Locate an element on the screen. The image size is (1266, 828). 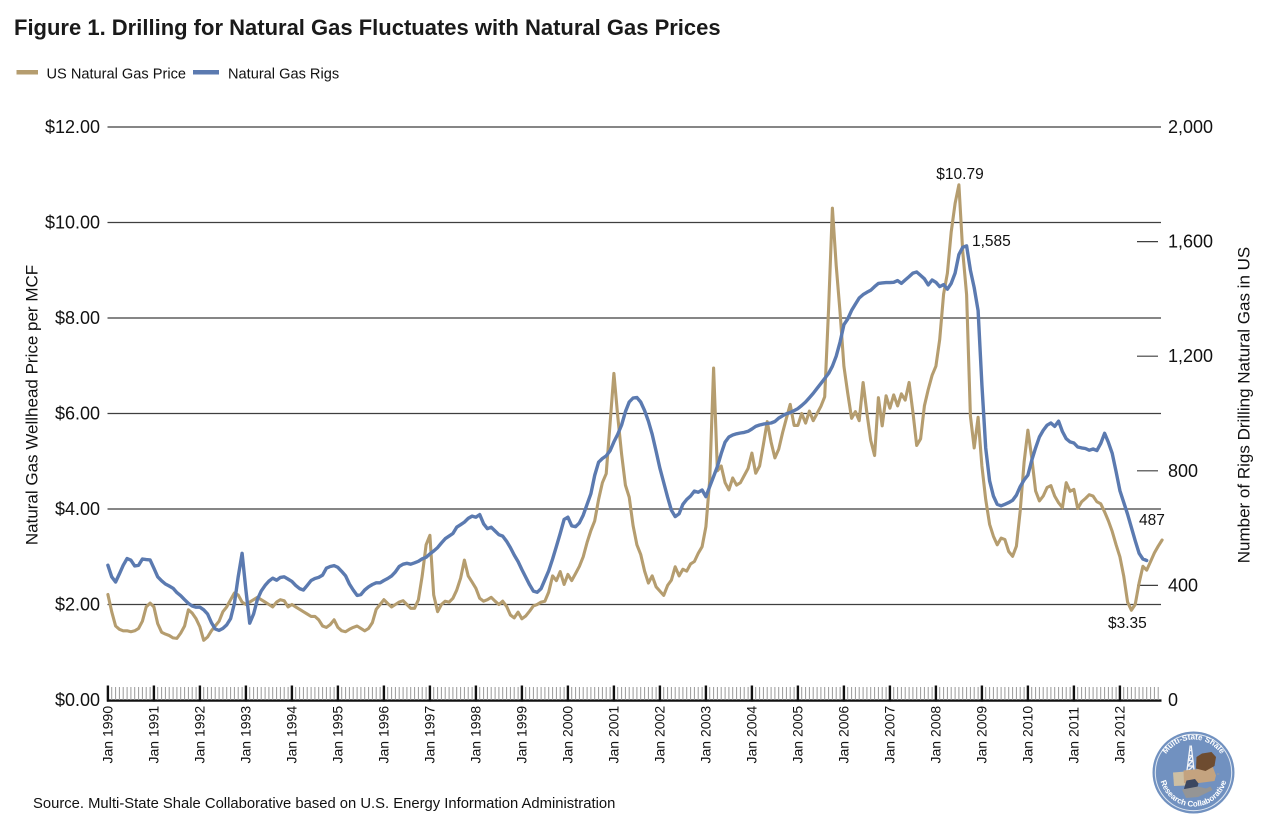
svg-text: US Natural Gas Price is located at coordinates (117, 75).